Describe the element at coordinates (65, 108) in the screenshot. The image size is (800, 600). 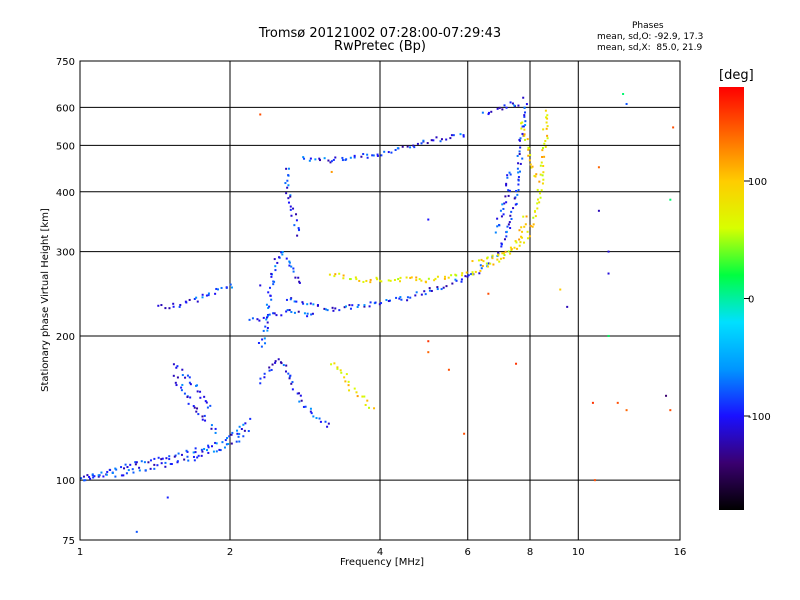
I see `y-tick-label: 600` at that location.